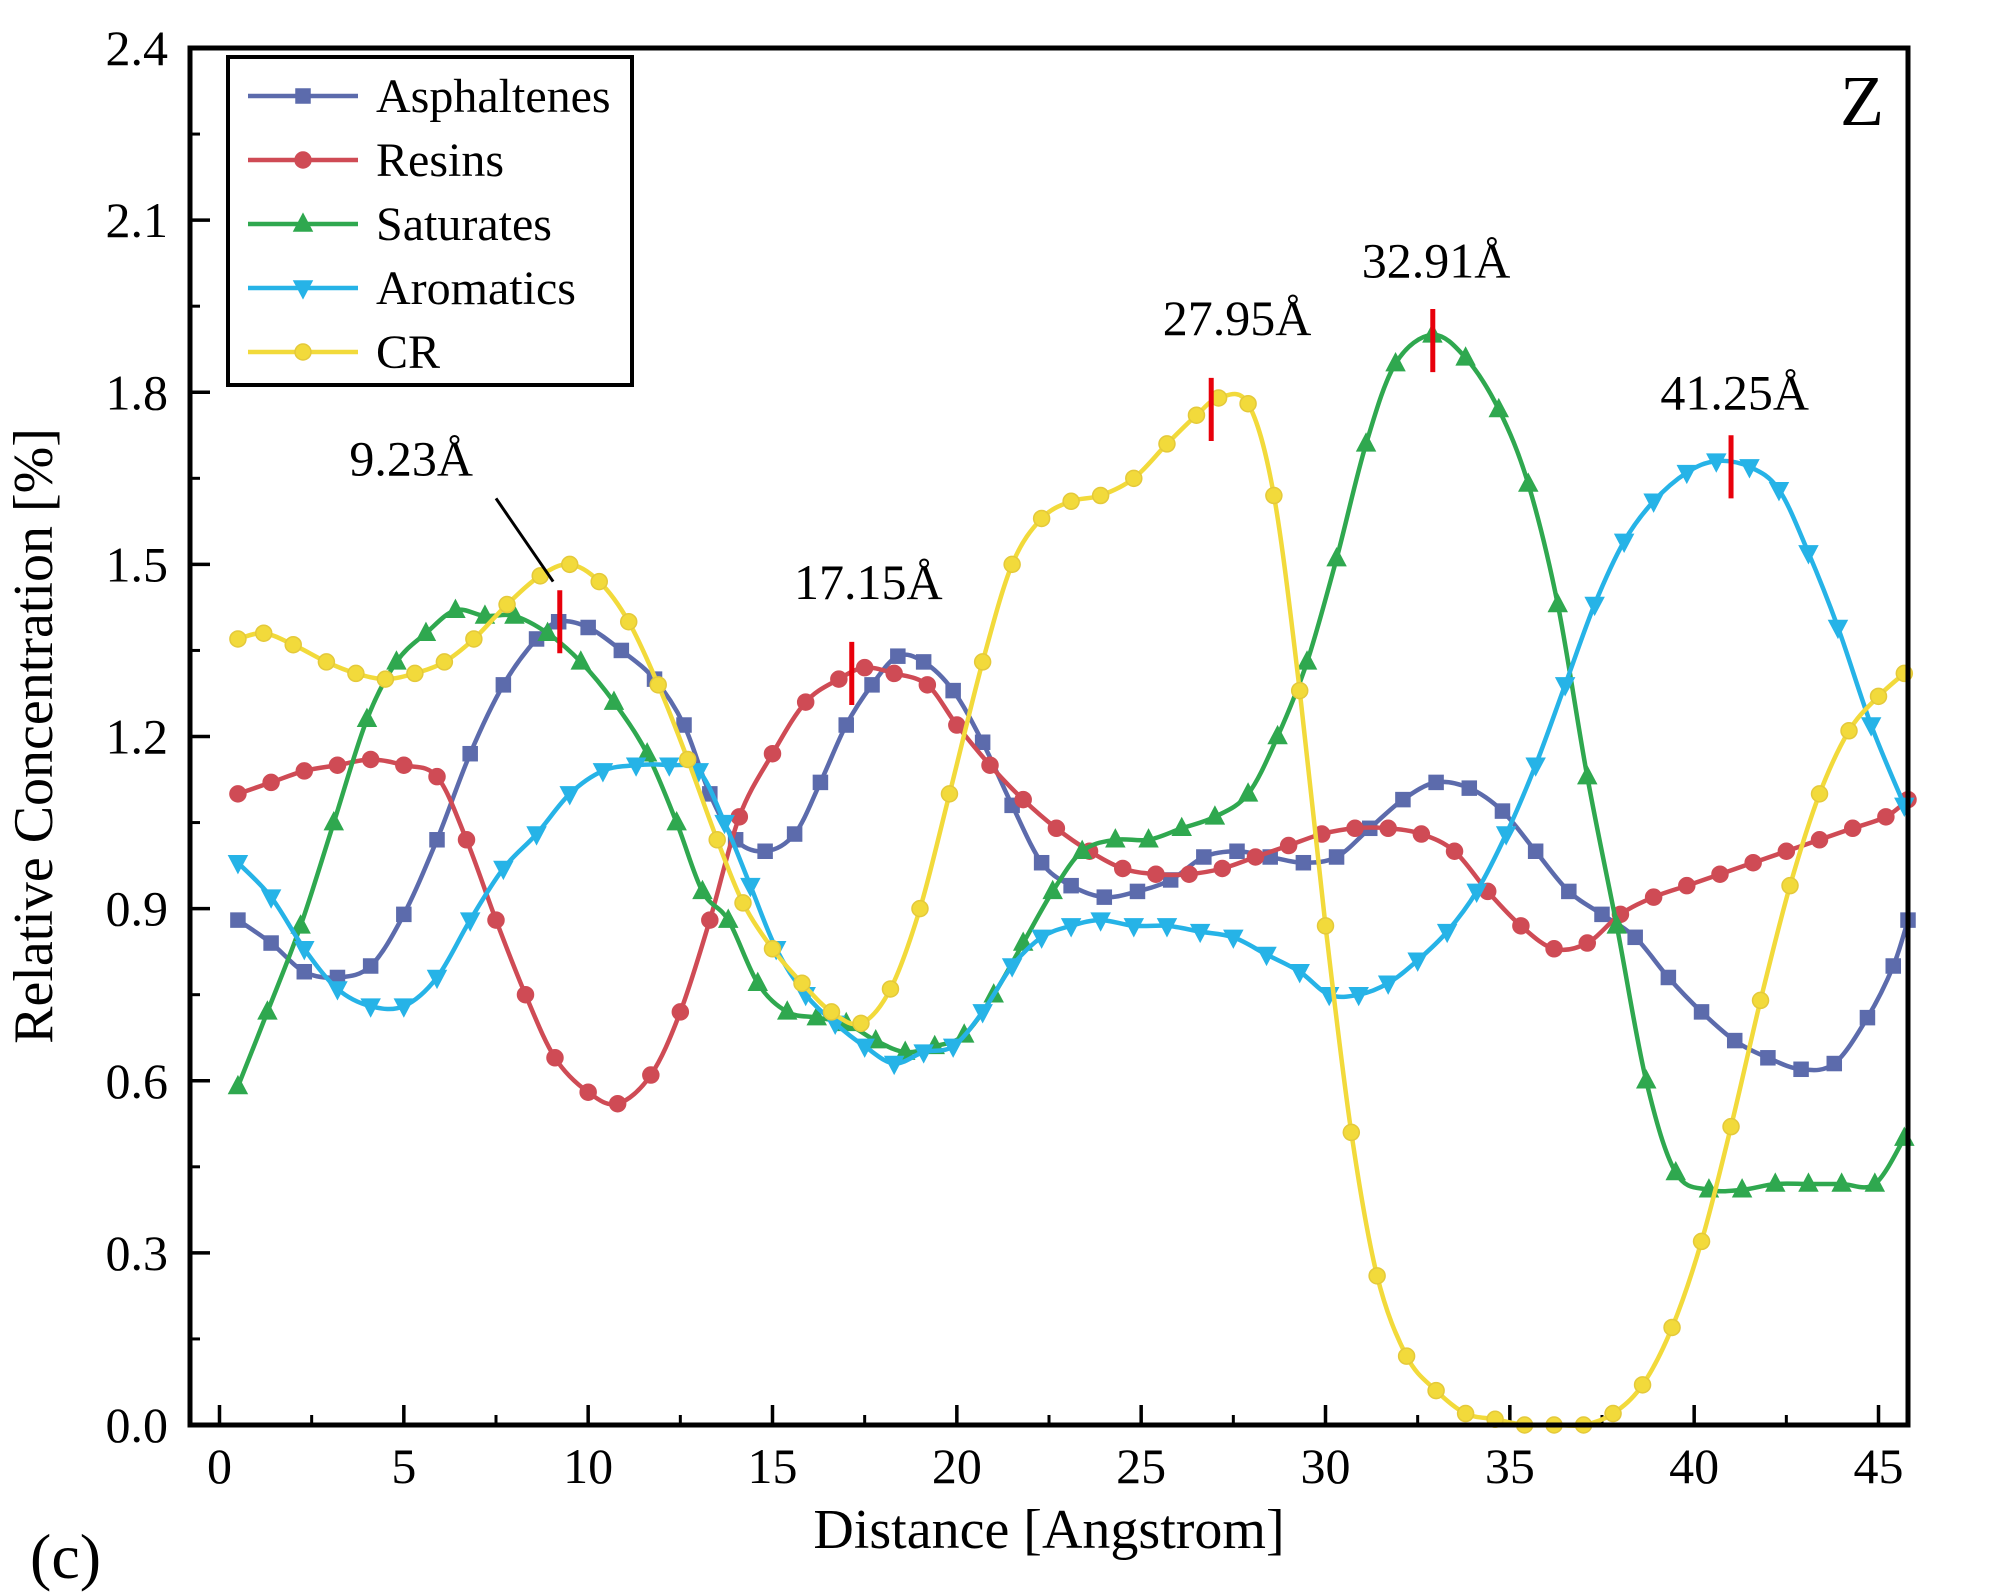 This screenshot has width=2000, height=1593. What do you see at coordinates (219, 1466) in the screenshot?
I see `x-tick-label: 0` at bounding box center [219, 1466].